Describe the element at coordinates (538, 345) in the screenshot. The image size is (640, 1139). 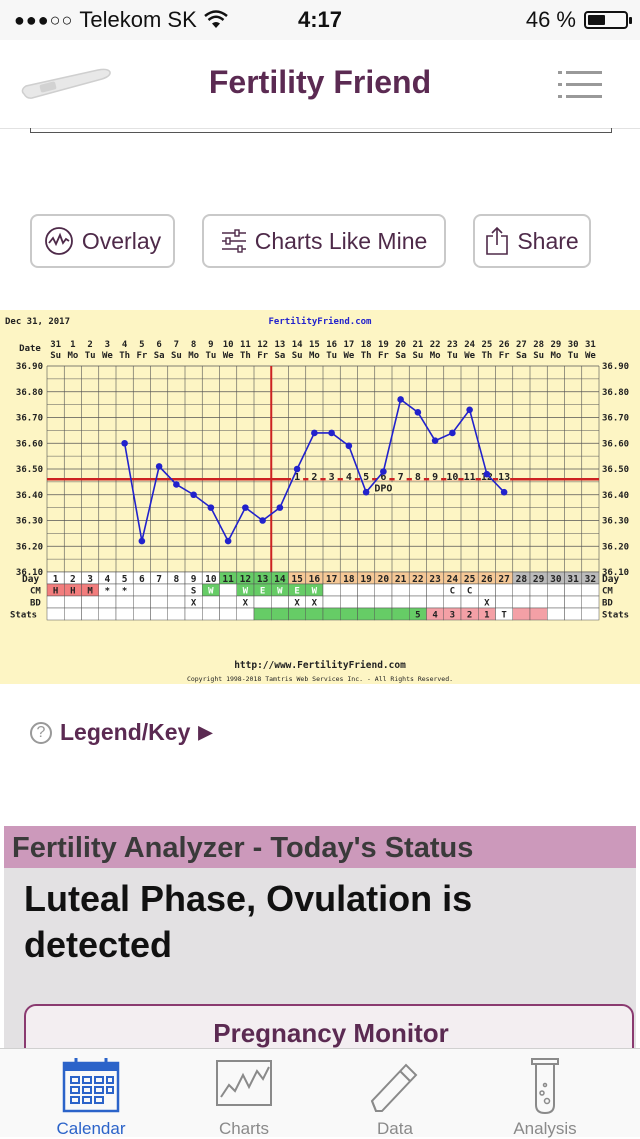
I see `date-label: 28` at that location.